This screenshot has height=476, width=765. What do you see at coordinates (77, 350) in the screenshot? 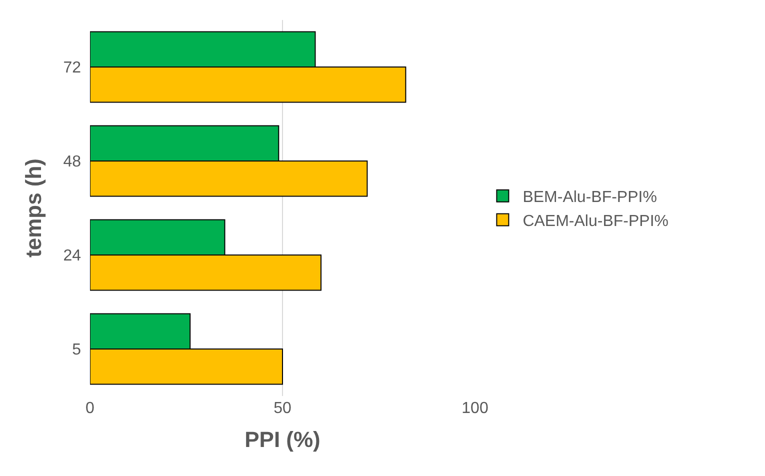
I see `y-tick-label: 5` at bounding box center [77, 350].